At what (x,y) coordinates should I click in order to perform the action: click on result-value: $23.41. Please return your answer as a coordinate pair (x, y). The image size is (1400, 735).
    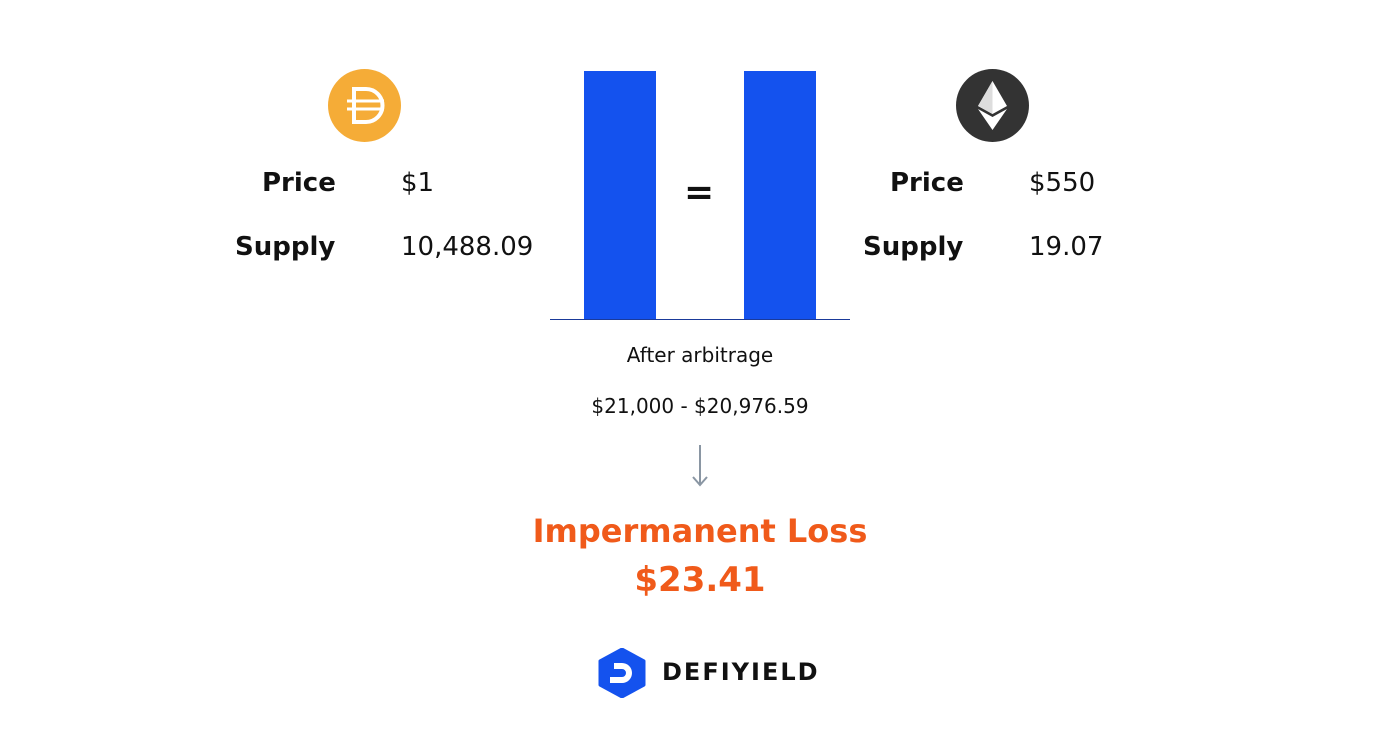
    Looking at the image, I should click on (700, 580).